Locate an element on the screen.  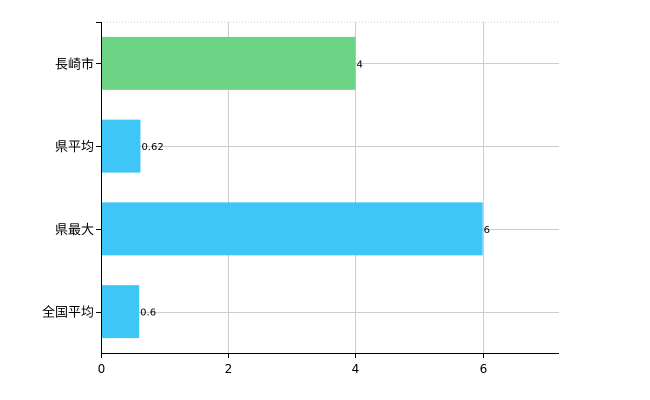
category-label: 県最大 is located at coordinates (74, 230).